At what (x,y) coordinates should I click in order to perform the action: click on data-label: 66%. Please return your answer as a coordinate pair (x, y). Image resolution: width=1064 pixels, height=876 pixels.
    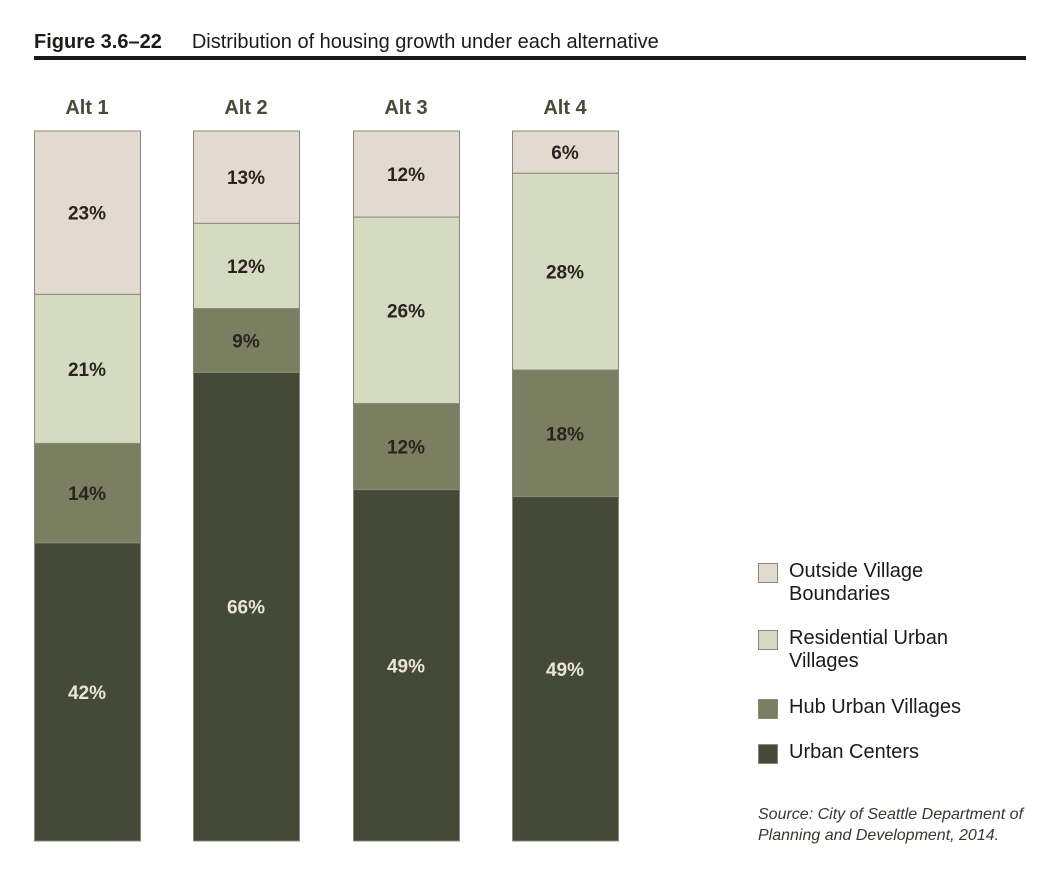
    Looking at the image, I should click on (246, 608).